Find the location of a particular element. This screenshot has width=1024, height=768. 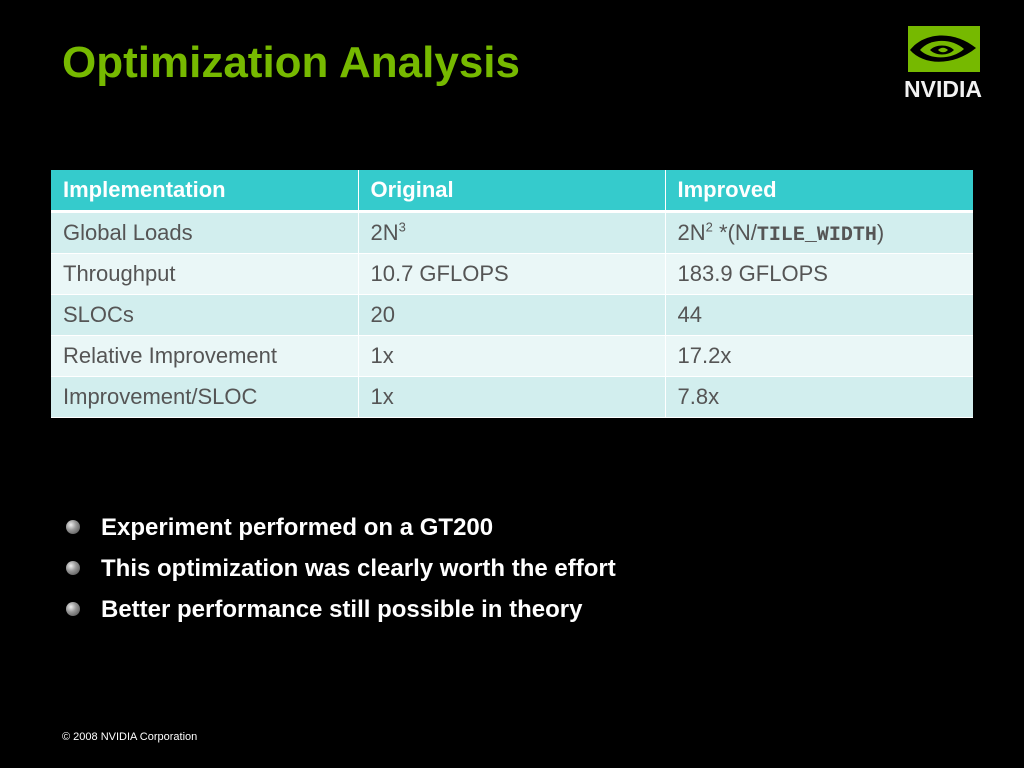

superscript: 3 is located at coordinates (402, 227).